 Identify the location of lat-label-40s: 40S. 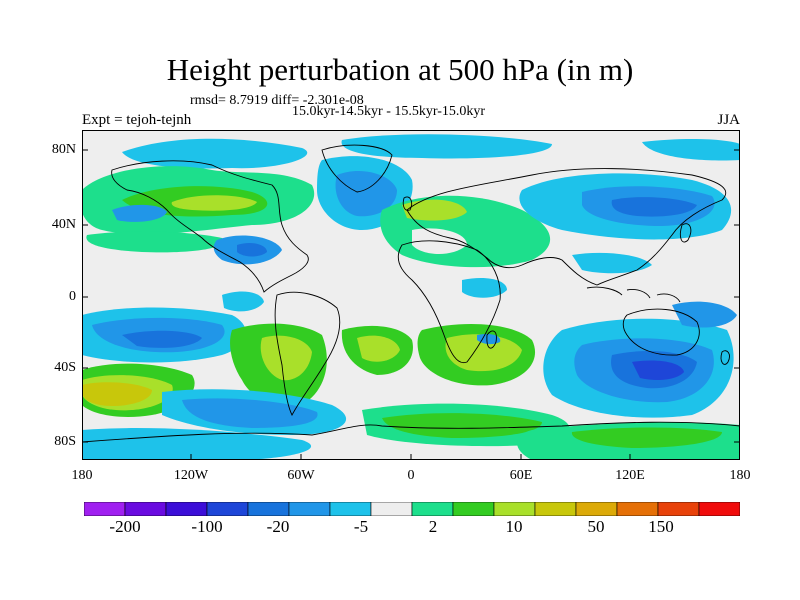
(65, 367).